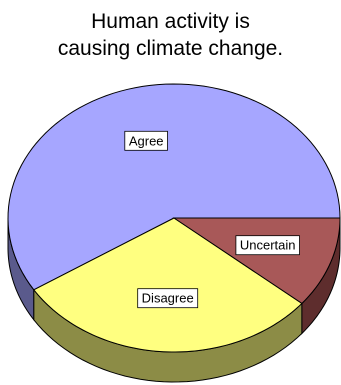  I want to click on chart-title-line-1: Human activity is, so click(170, 21).